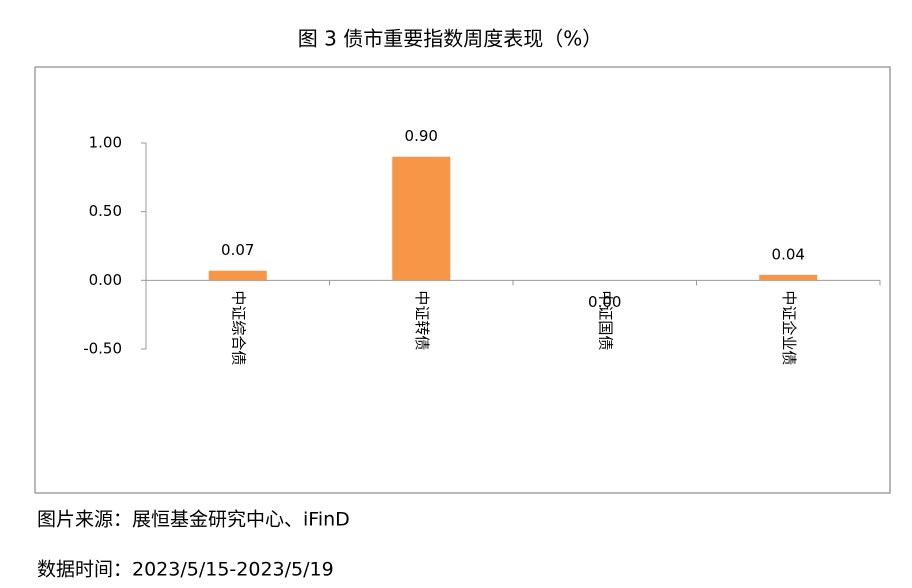 The height and width of the screenshot is (588, 912). I want to click on y-tick-label: -0.50, so click(102, 349).